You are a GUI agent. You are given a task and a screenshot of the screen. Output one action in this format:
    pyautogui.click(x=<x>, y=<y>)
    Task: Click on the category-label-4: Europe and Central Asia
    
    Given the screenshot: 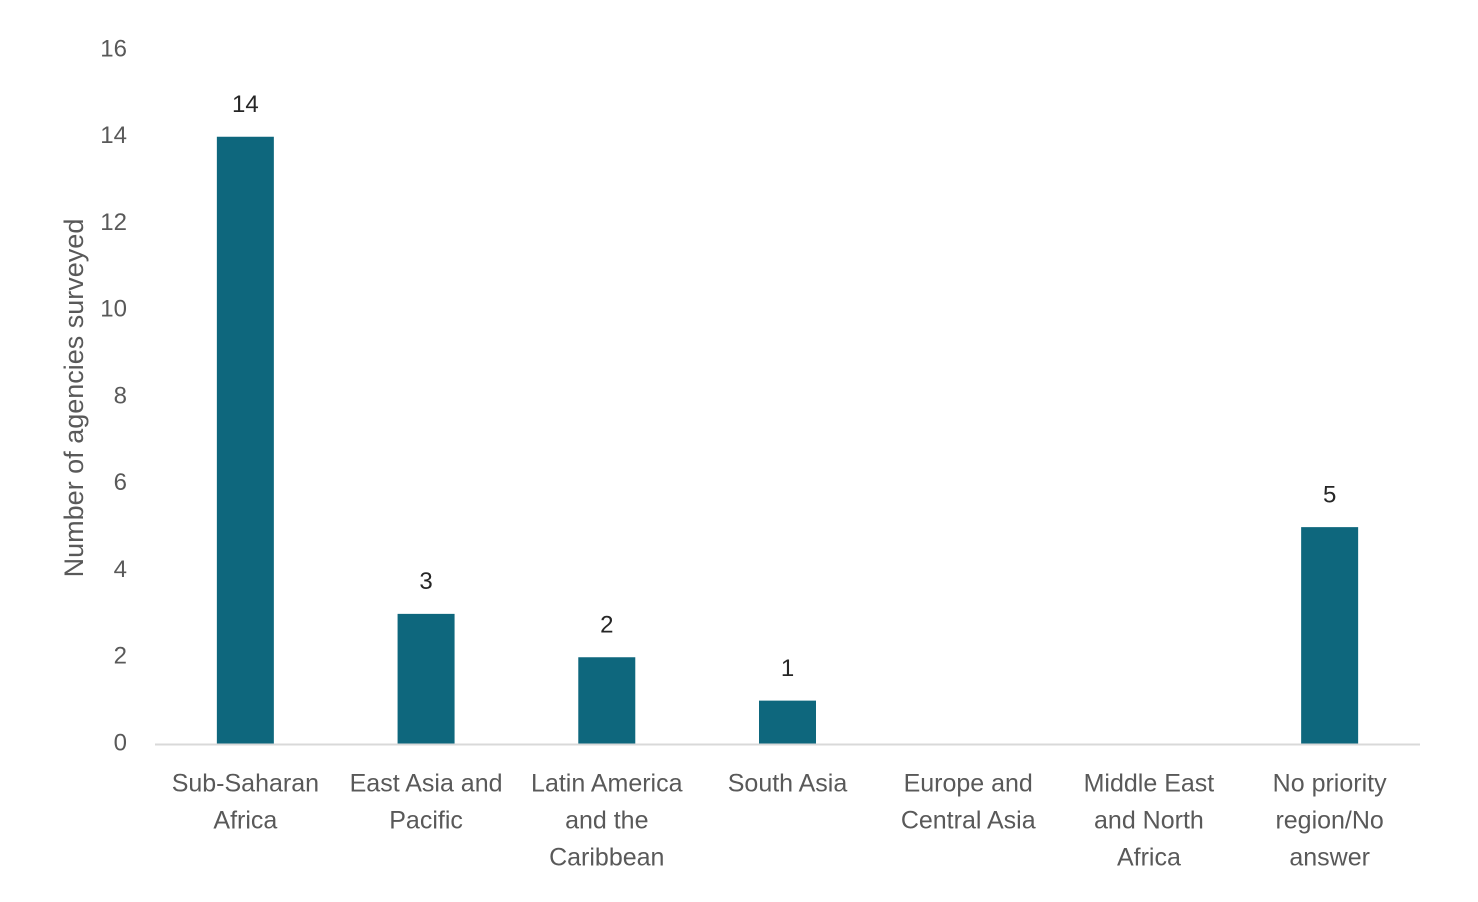 What is the action you would take?
    pyautogui.click(x=968, y=802)
    